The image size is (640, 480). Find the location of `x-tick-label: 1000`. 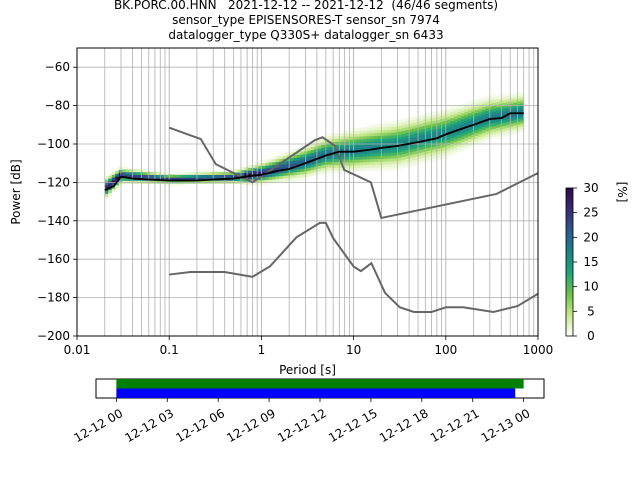

x-tick-label: 1000 is located at coordinates (538, 350).